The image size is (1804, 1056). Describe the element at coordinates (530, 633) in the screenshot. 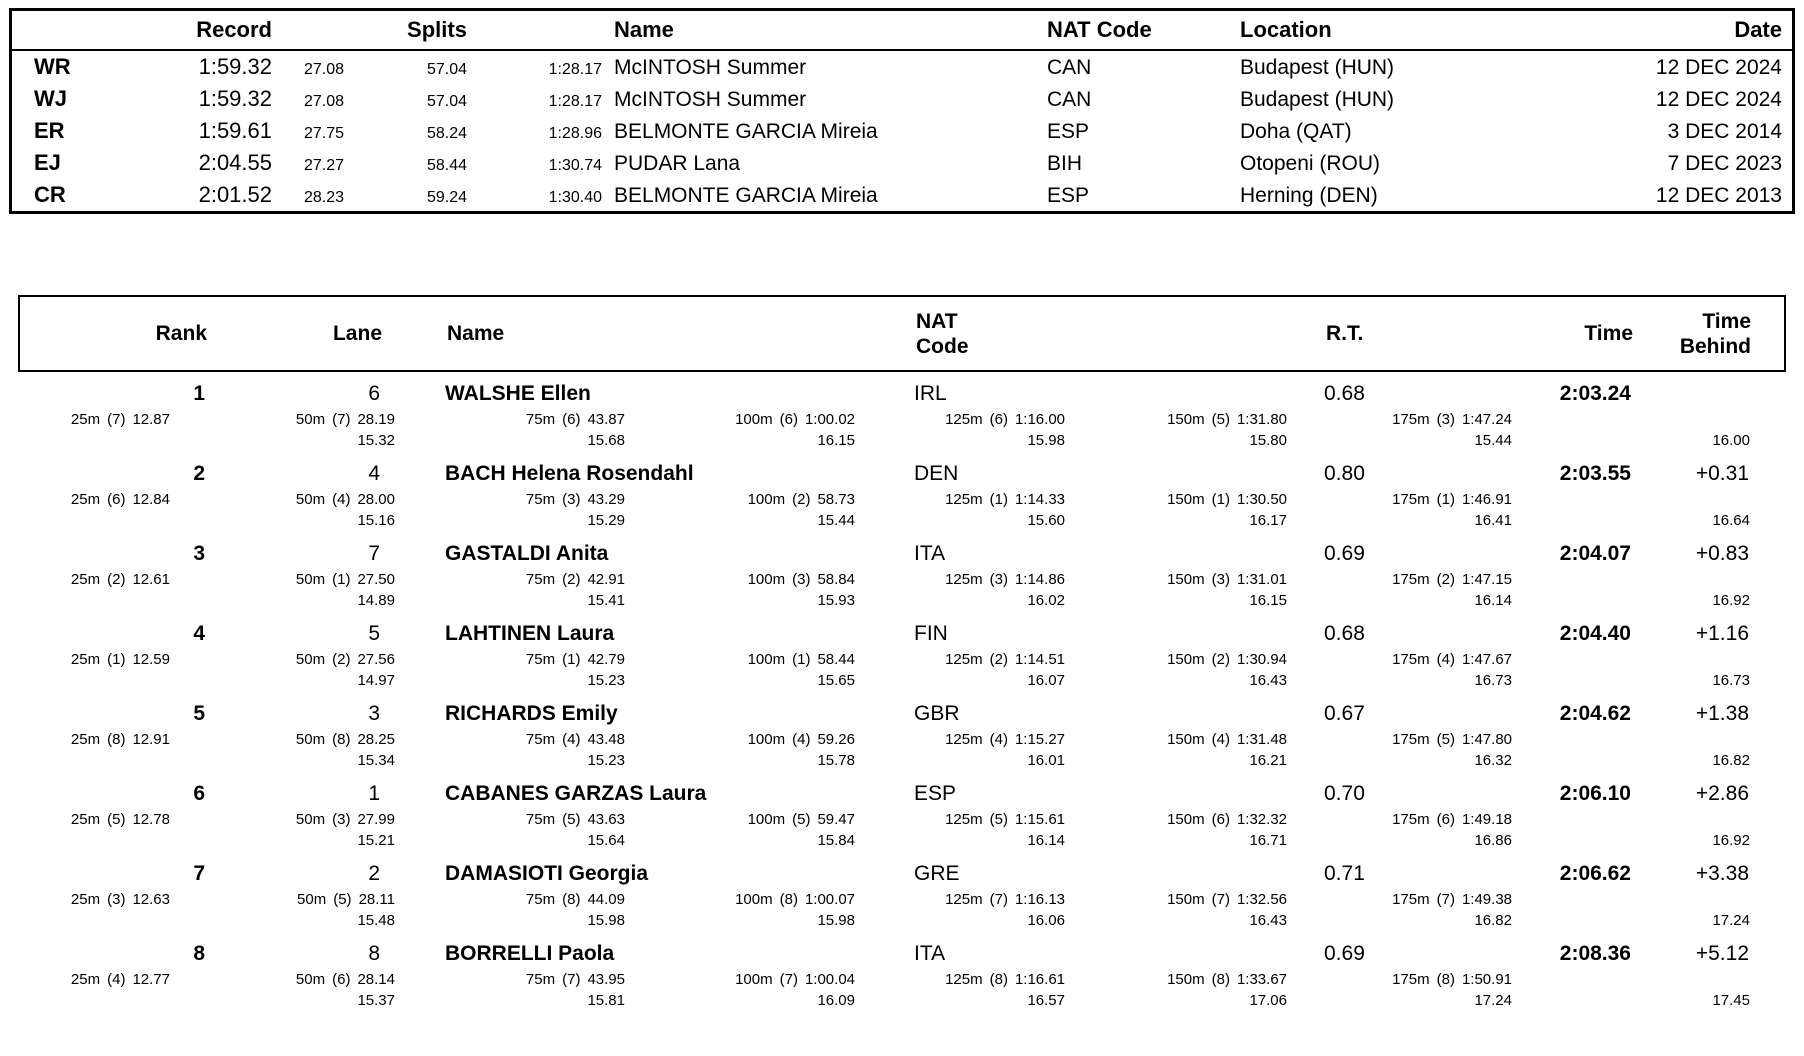

I see `swimmer-name: LAHTINEN Laura` at that location.